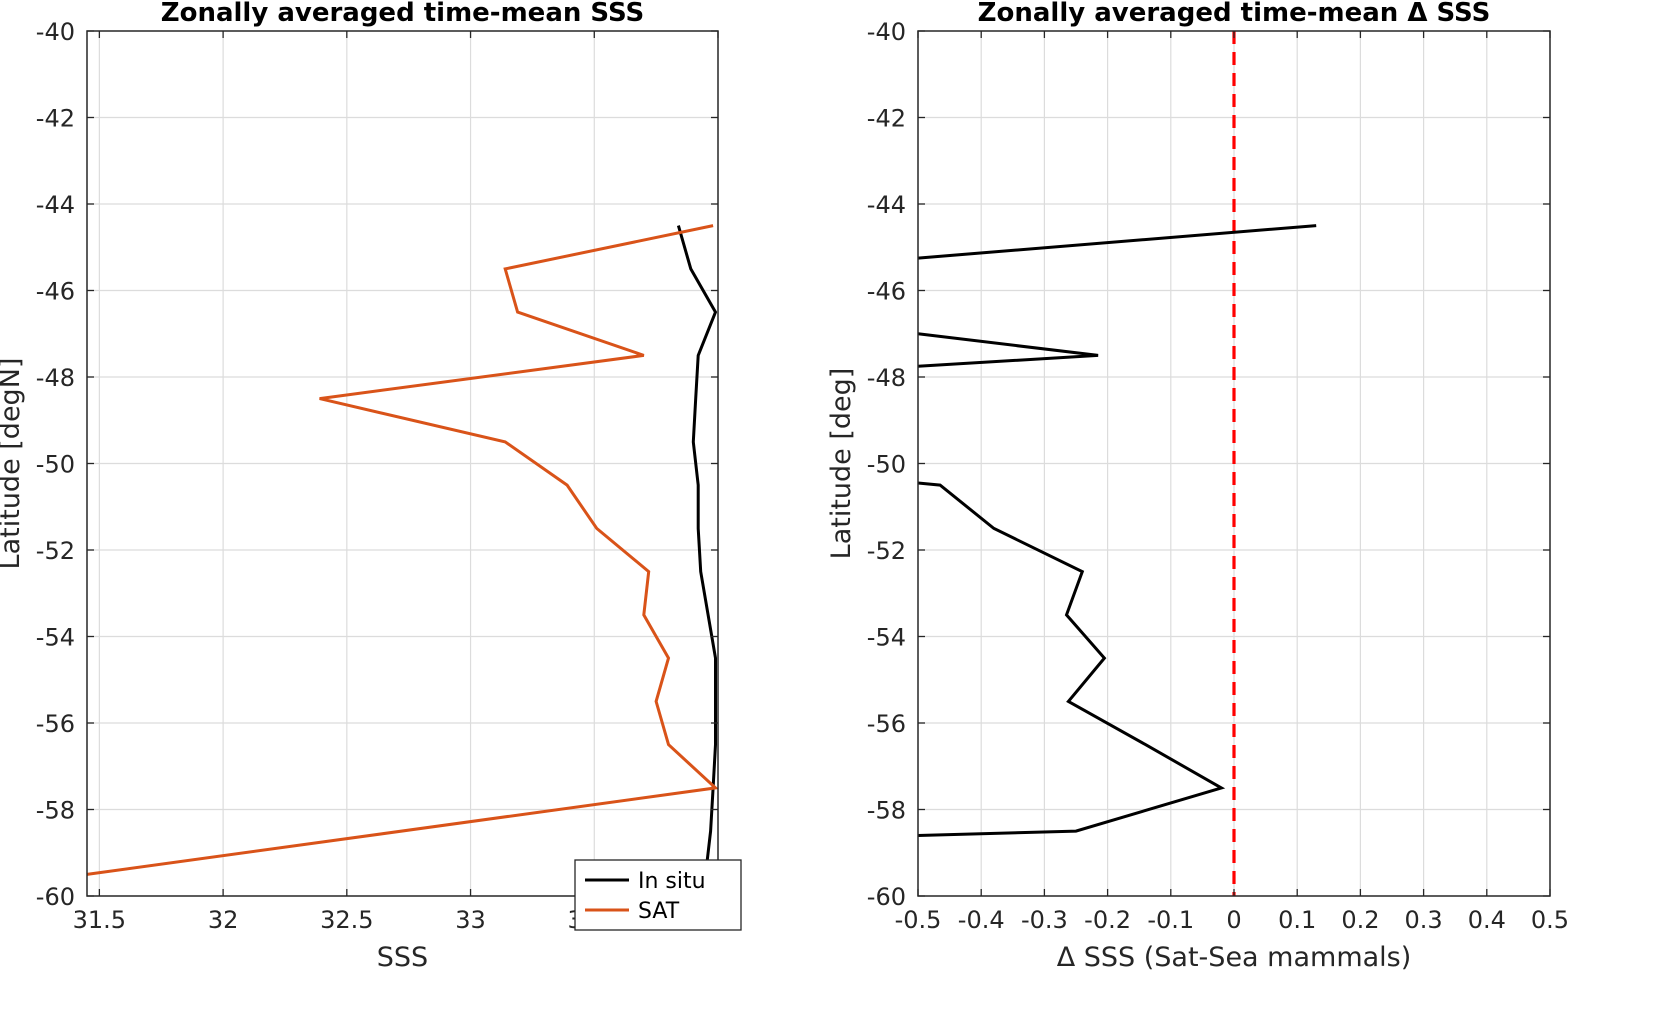 Image resolution: width=1661 pixels, height=1026 pixels. I want to click on left-y-tick-label: -52, so click(55, 551).